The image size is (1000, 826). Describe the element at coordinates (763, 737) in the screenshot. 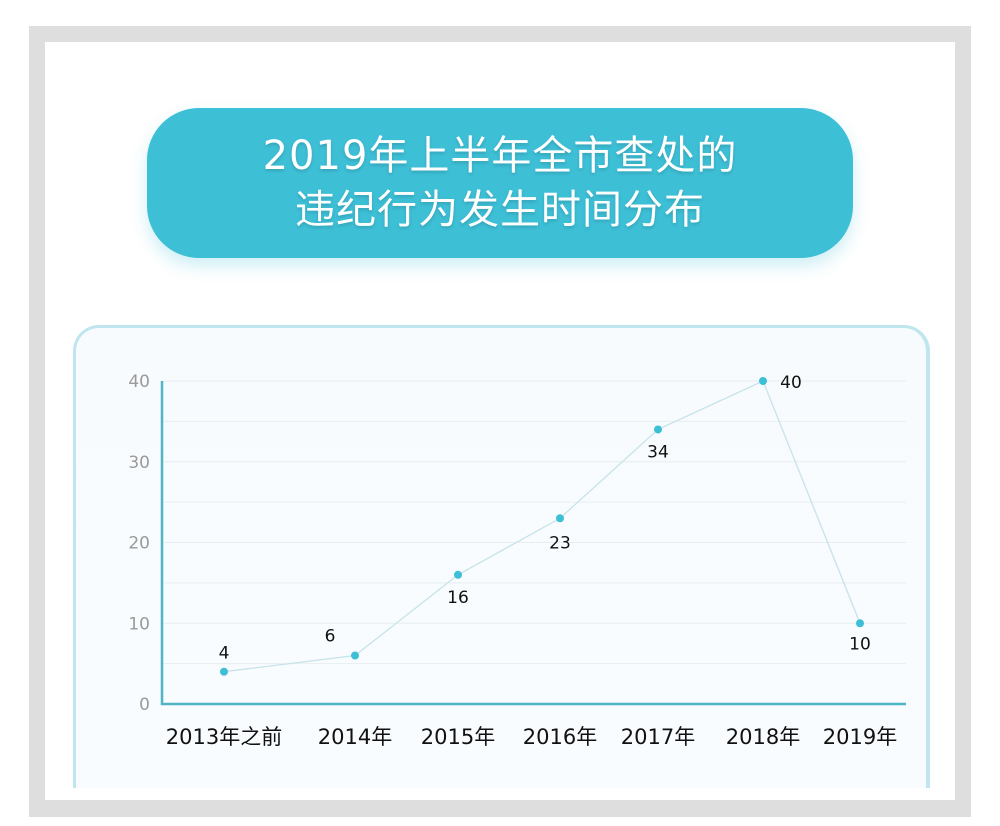

I see `x-tick-label: 2018年` at that location.